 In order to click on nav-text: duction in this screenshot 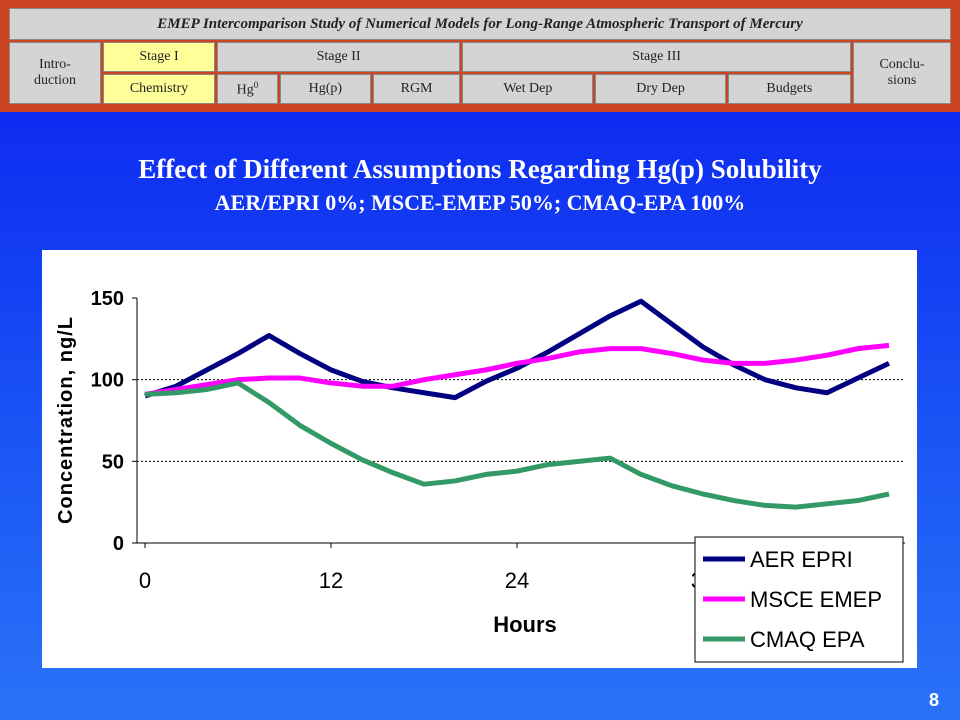, I will do `click(55, 80)`.